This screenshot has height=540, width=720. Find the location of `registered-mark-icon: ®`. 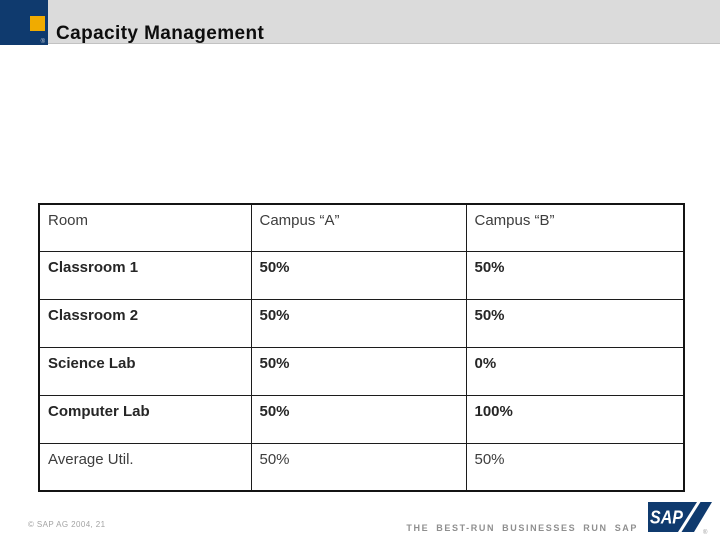

registered-mark-icon: ® is located at coordinates (42, 42).